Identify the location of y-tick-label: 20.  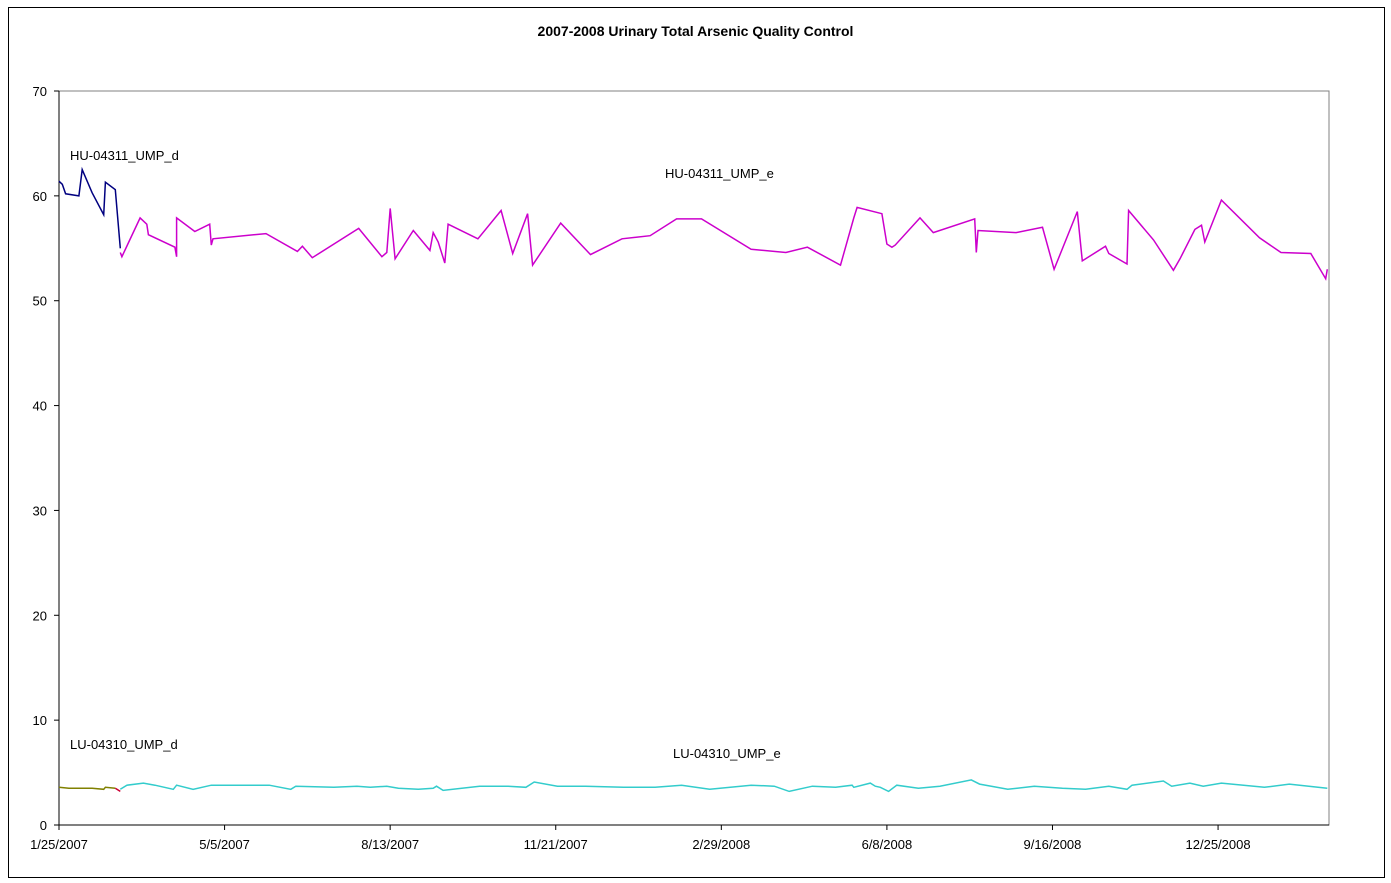
(40, 615).